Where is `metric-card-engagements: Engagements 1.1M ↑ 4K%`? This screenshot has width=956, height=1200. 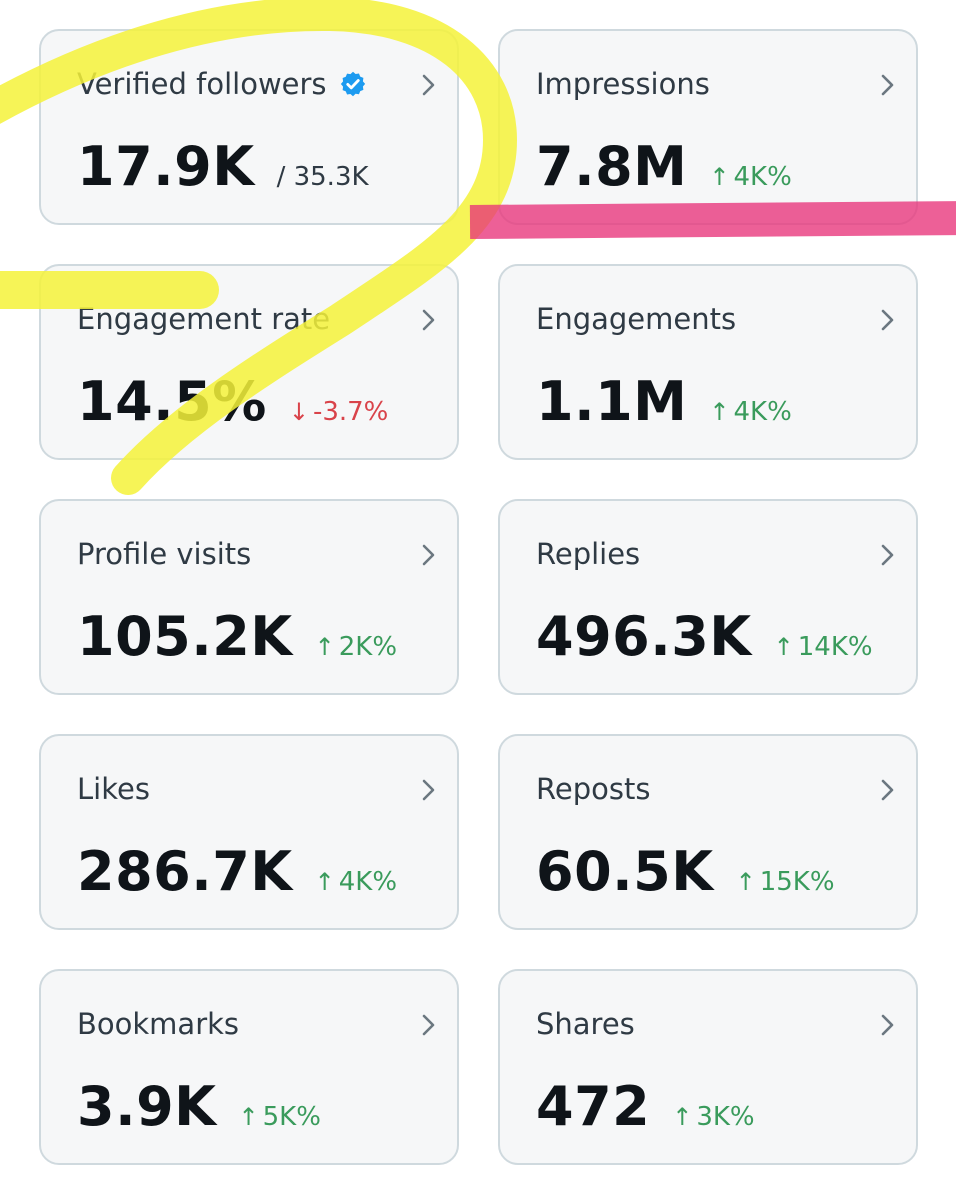
metric-card-engagements: Engagements 1.1M ↑ 4K% is located at coordinates (708, 362).